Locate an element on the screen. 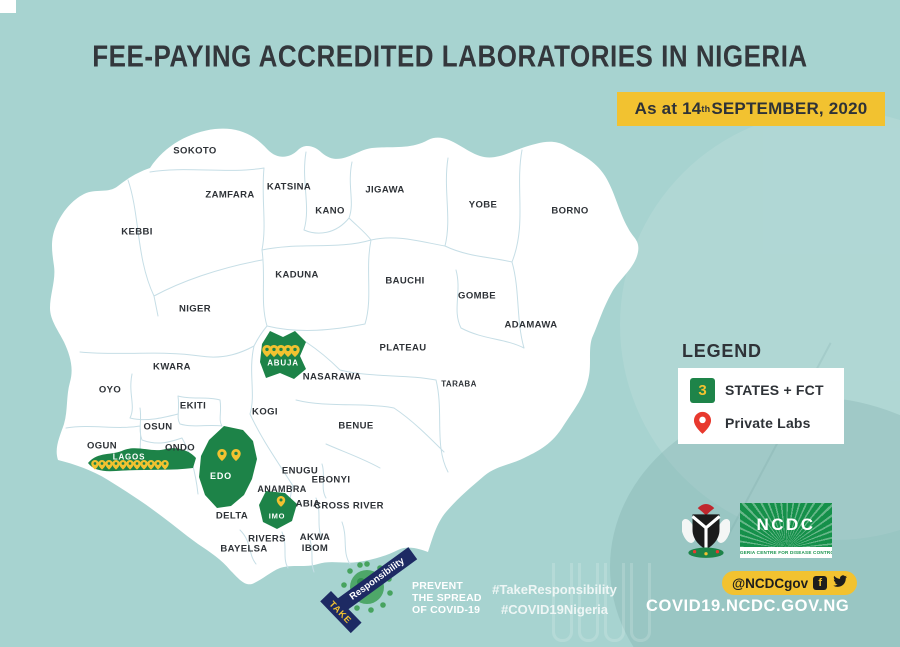  hashtags: #TakeResponsibility #COVID19Nigeria is located at coordinates (554, 599).